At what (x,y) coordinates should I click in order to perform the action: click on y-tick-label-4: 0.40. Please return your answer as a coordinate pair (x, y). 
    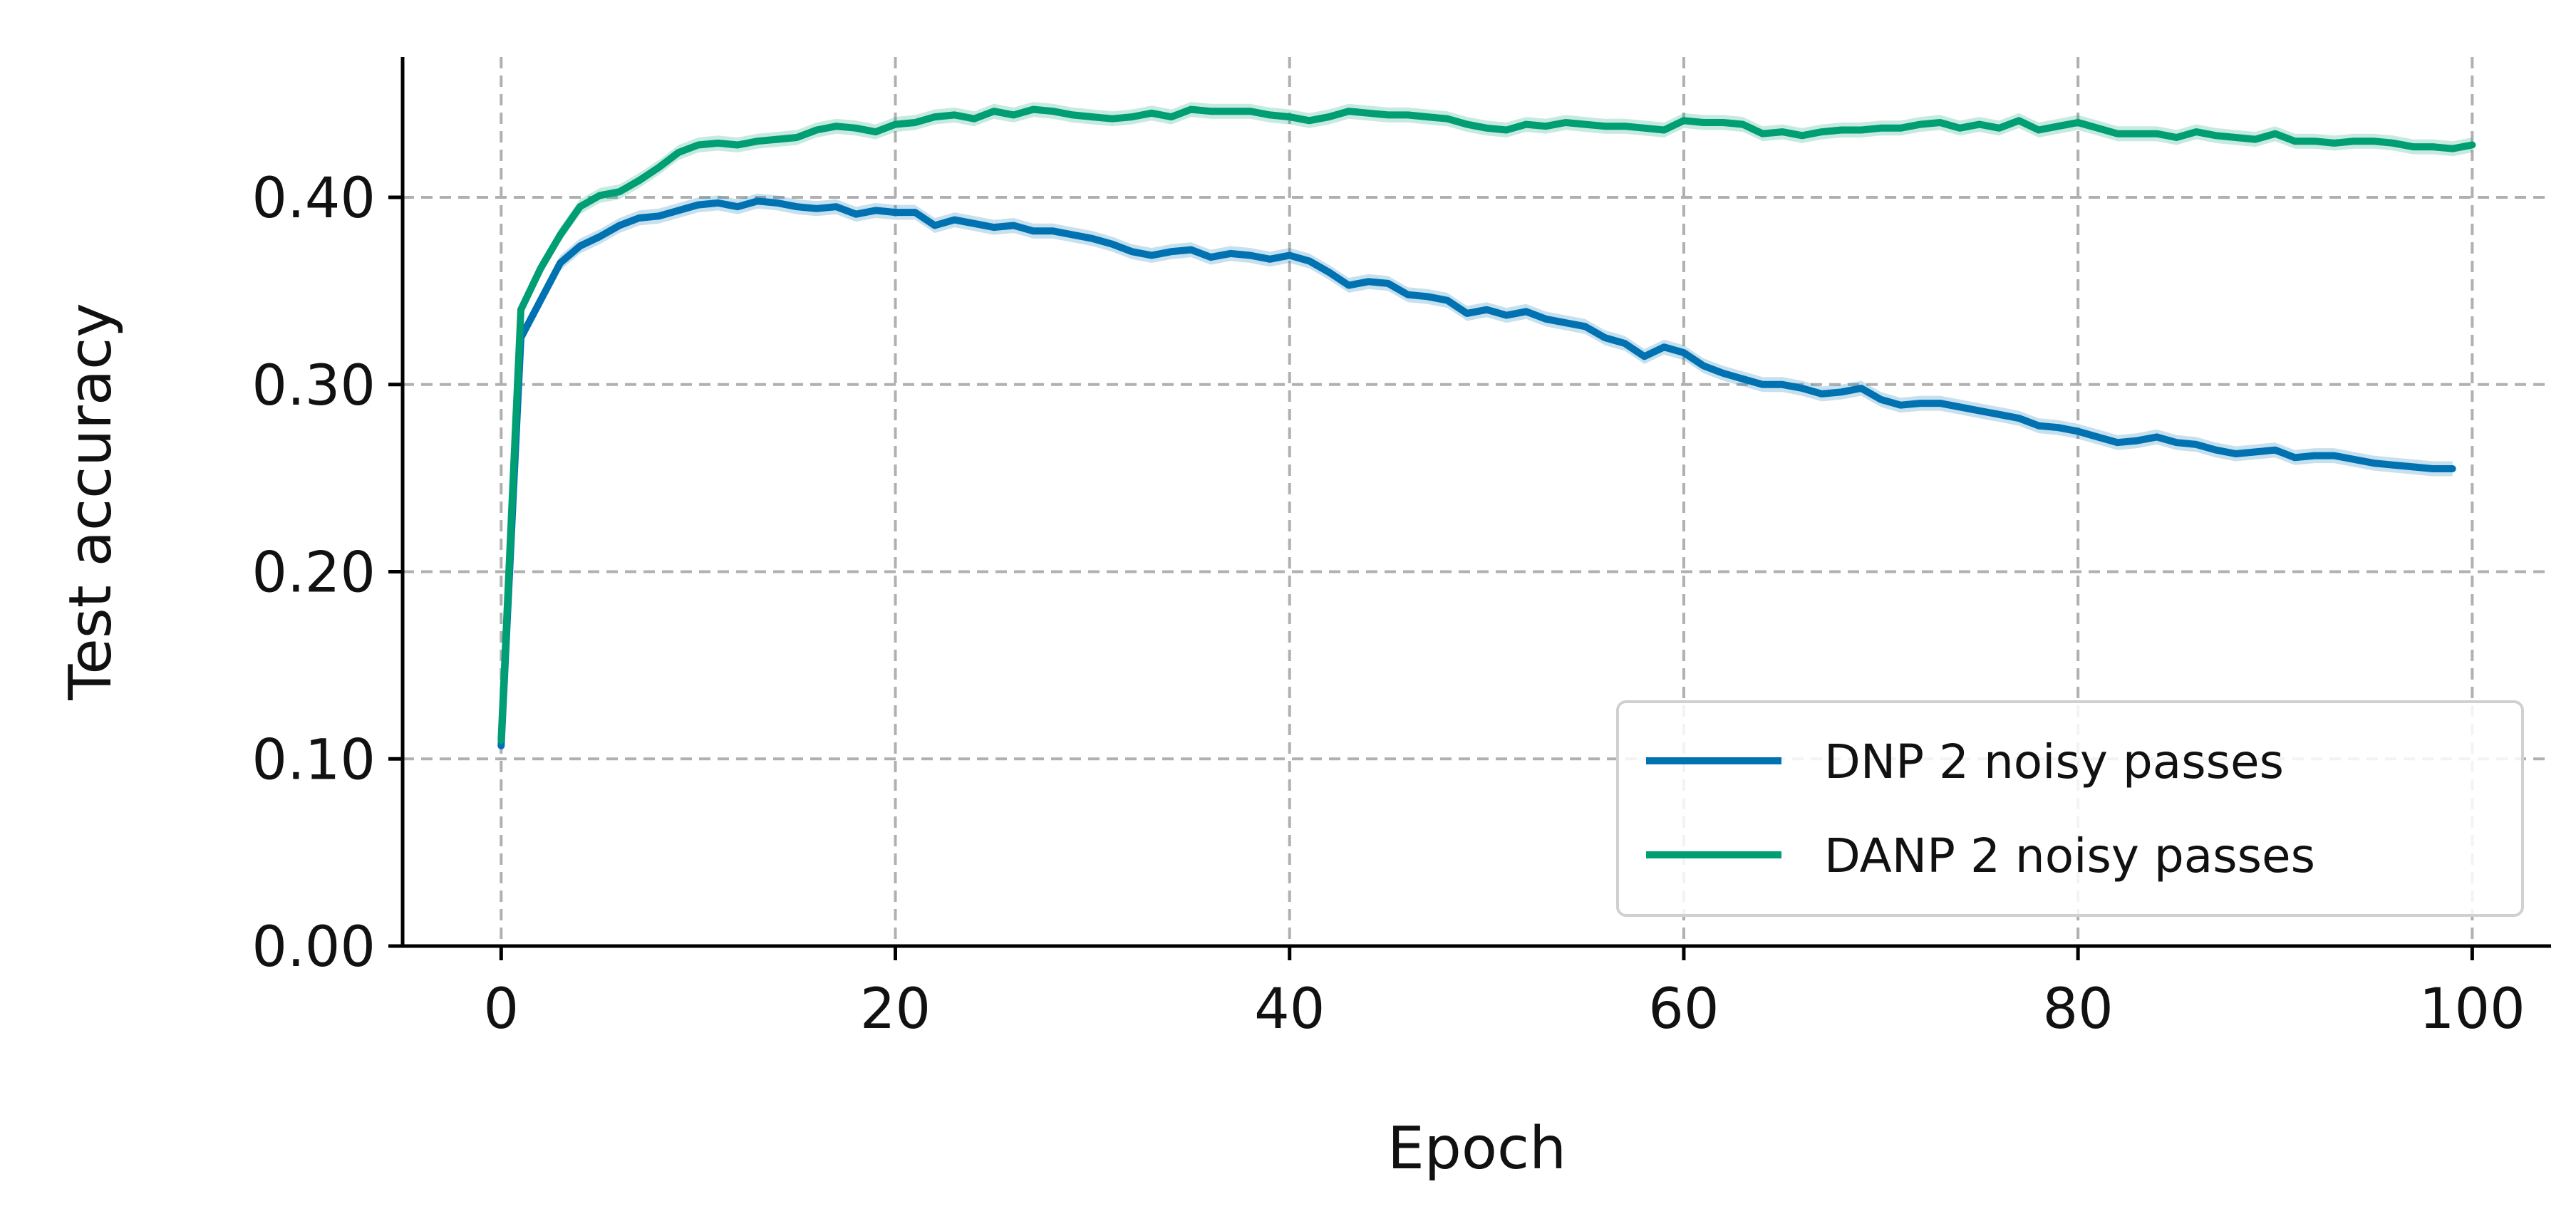
    Looking at the image, I should click on (314, 199).